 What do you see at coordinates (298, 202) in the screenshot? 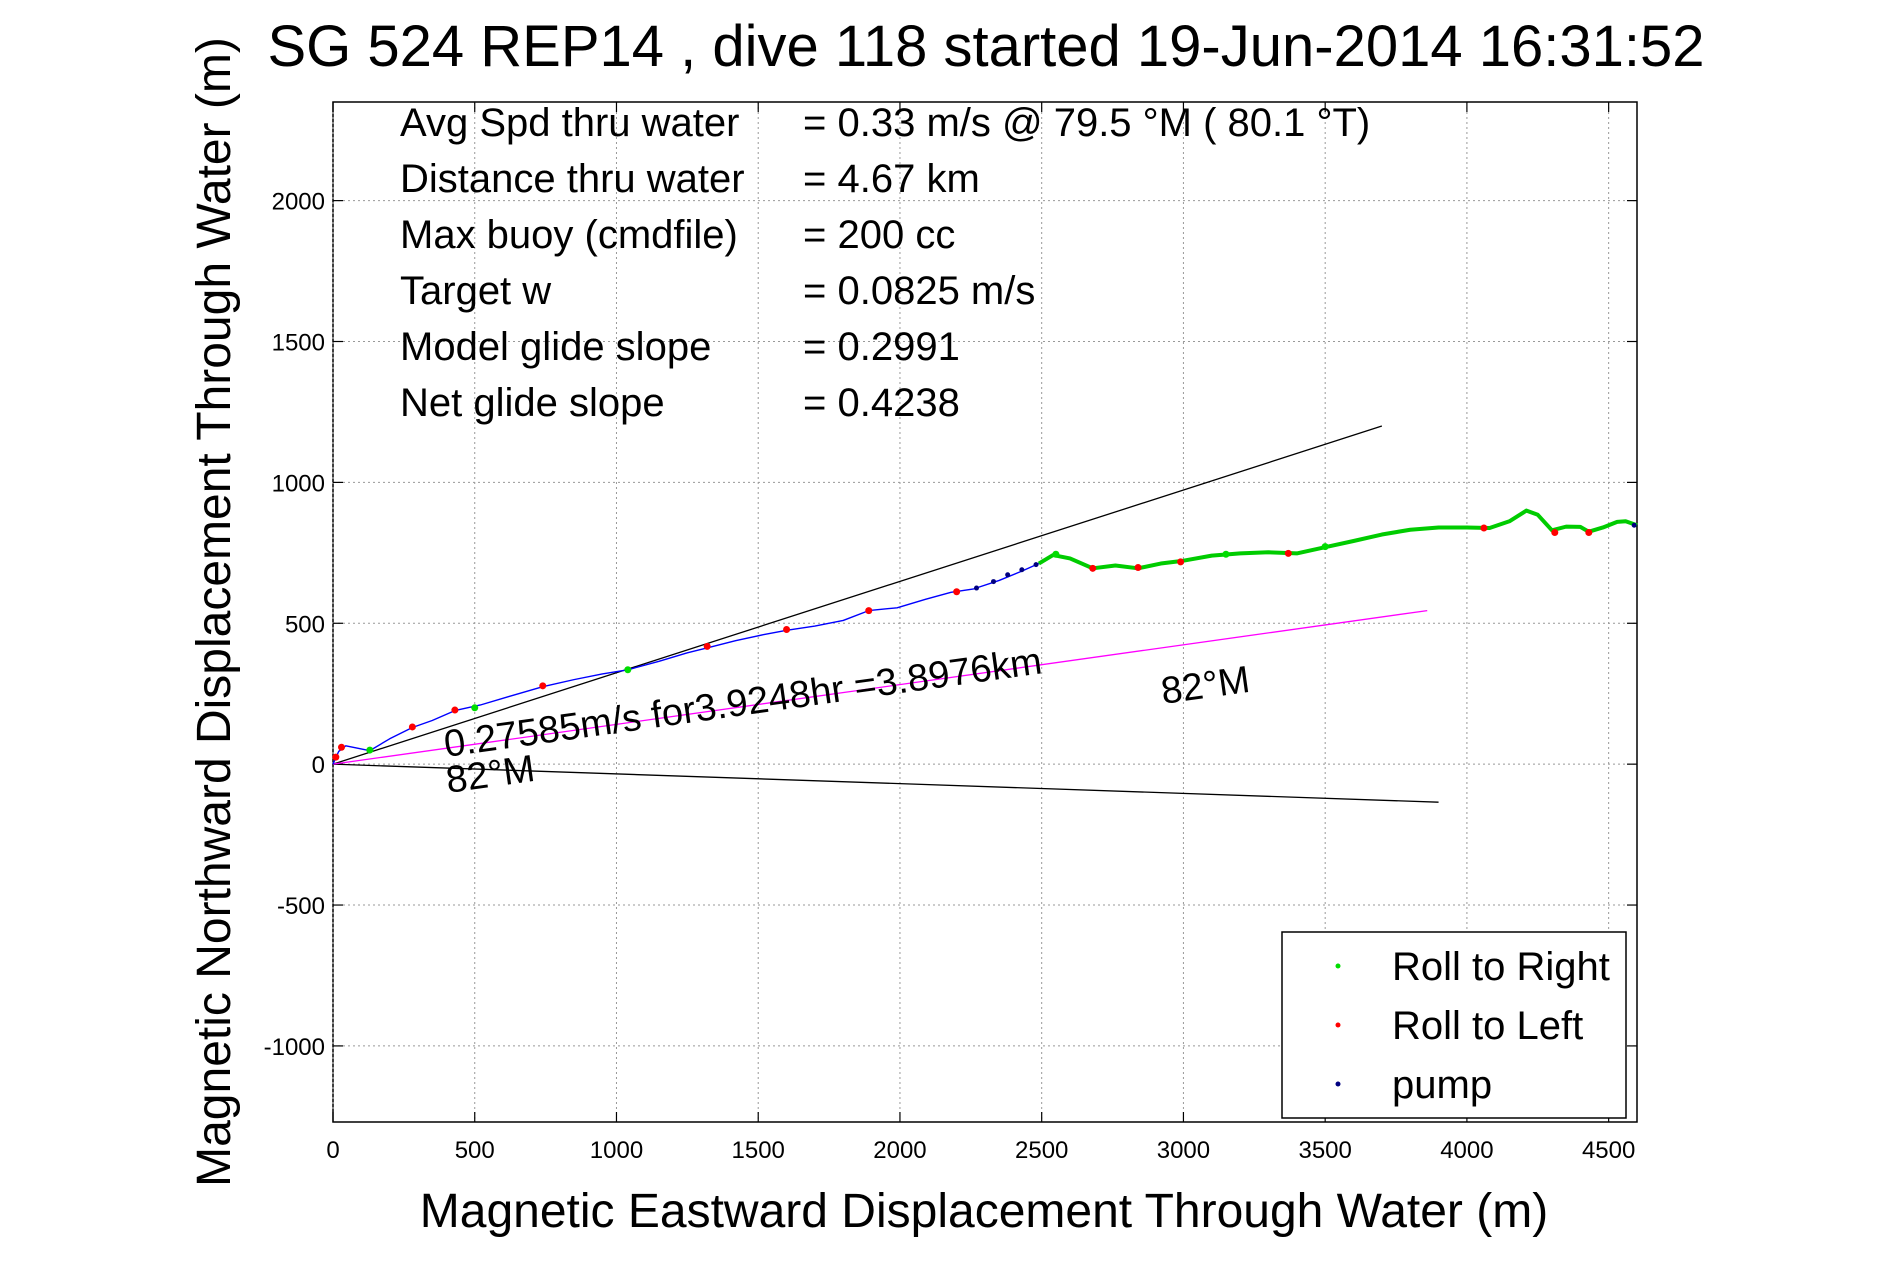
I see `y-tick-label: 2000` at bounding box center [298, 202].